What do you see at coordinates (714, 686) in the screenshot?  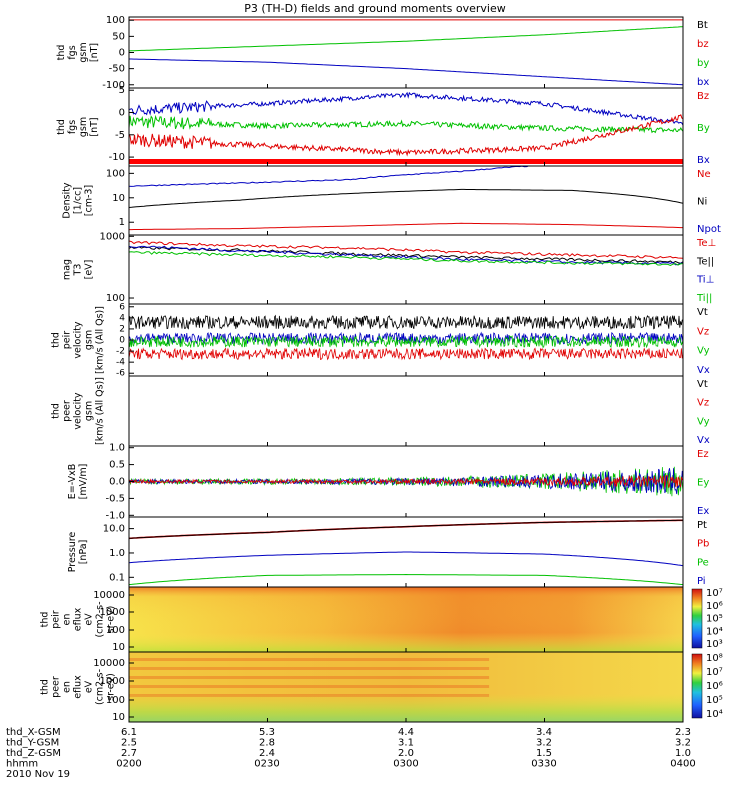 I see `colorbar-label: 10⁶` at bounding box center [714, 686].